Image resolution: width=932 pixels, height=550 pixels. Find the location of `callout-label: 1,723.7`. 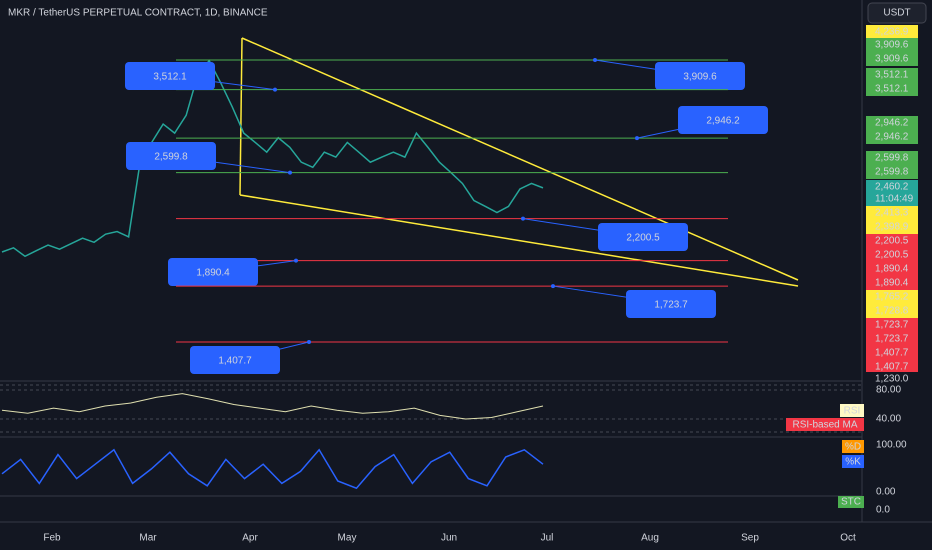

callout-label: 1,723.7 is located at coordinates (671, 305).